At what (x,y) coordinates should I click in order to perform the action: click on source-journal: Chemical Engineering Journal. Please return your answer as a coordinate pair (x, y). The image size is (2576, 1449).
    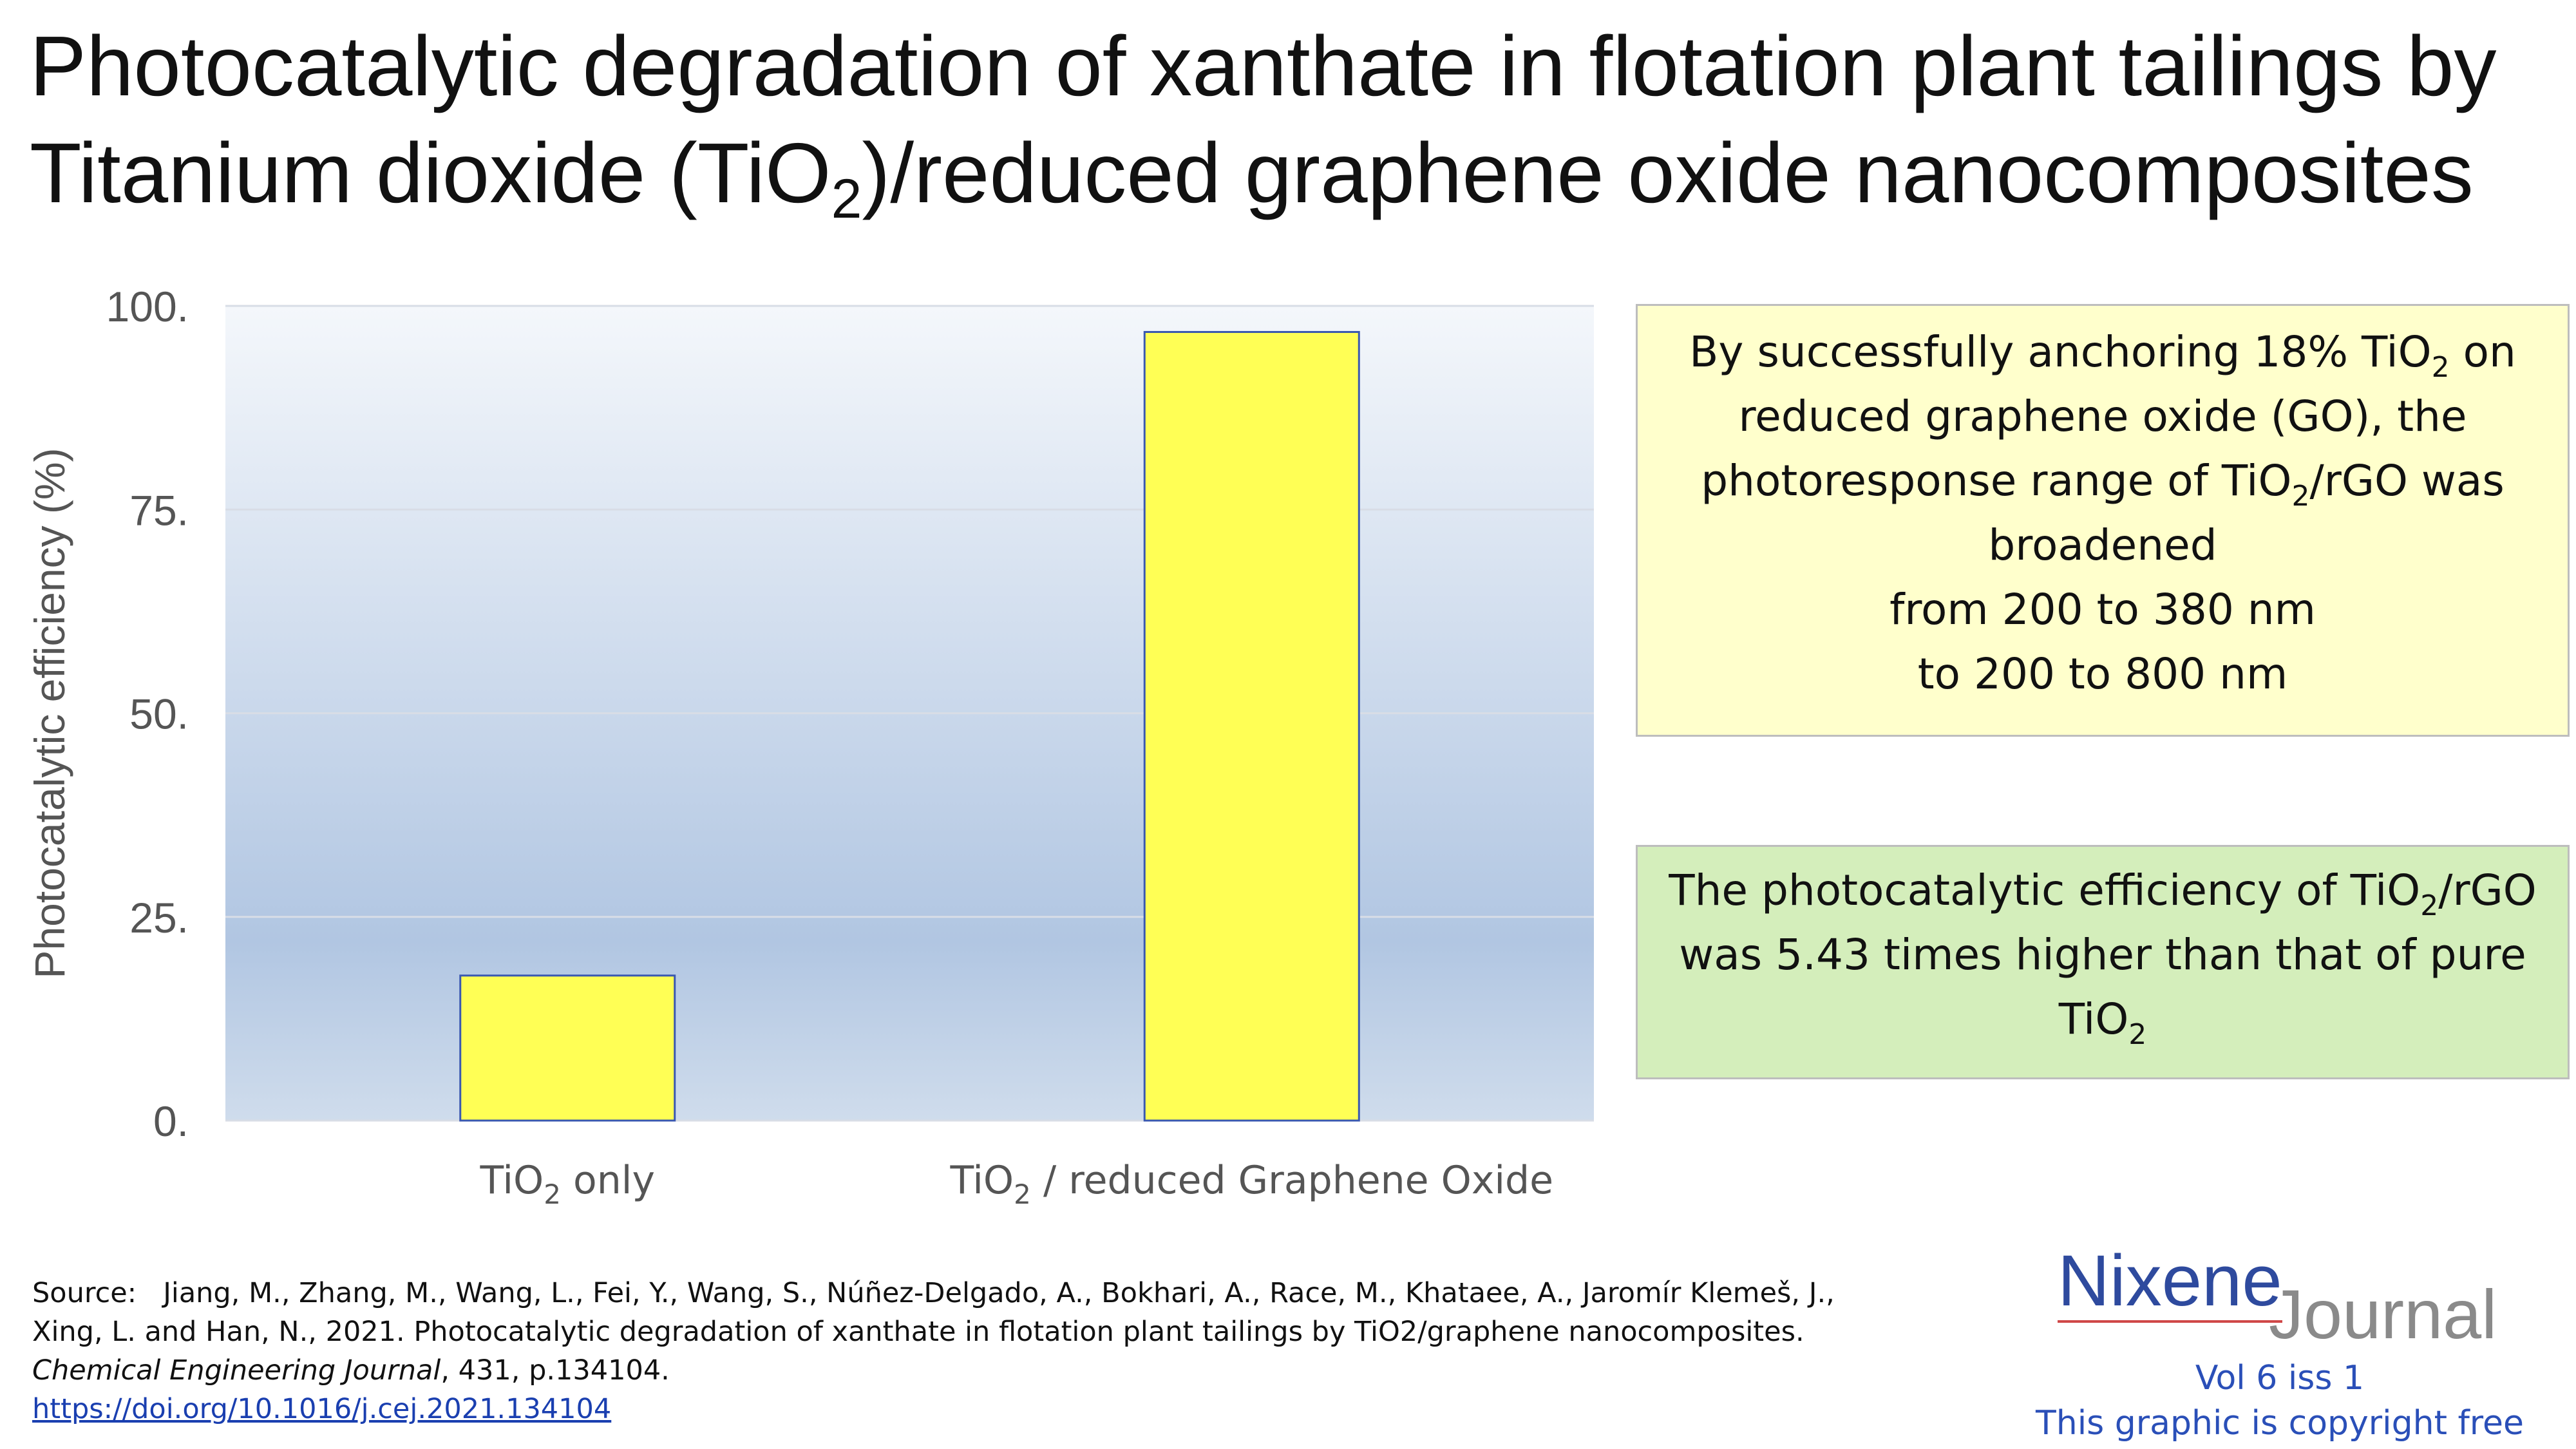
    Looking at the image, I should click on (237, 1370).